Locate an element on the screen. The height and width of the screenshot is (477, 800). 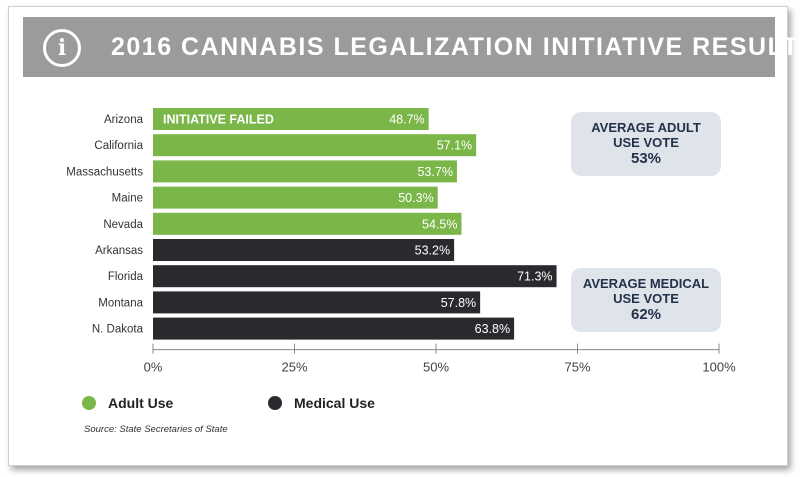
legend-label-adult: Adult Use is located at coordinates (141, 403).